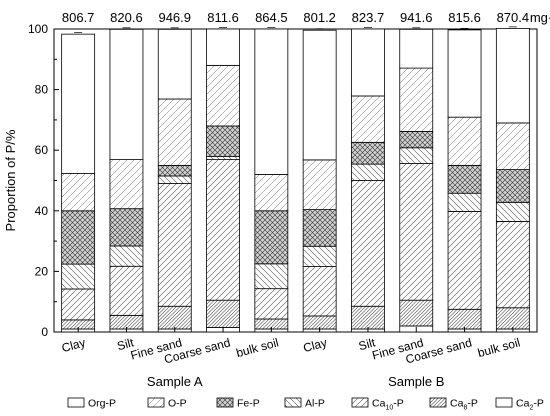  I want to click on legend-item: Fe-P, so click(238, 403).